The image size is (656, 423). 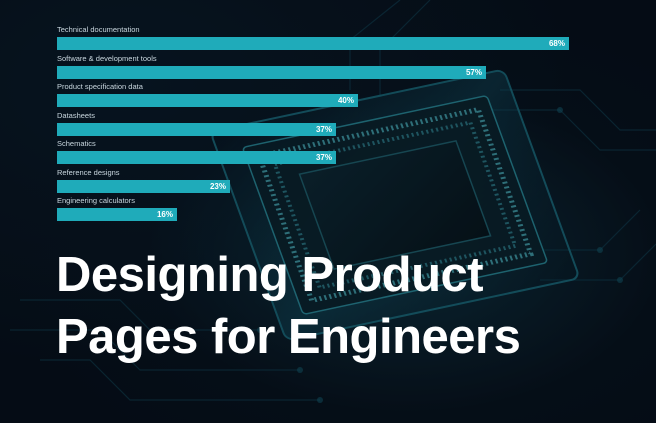 What do you see at coordinates (164, 214) in the screenshot?
I see `bar-value-label: 16%` at bounding box center [164, 214].